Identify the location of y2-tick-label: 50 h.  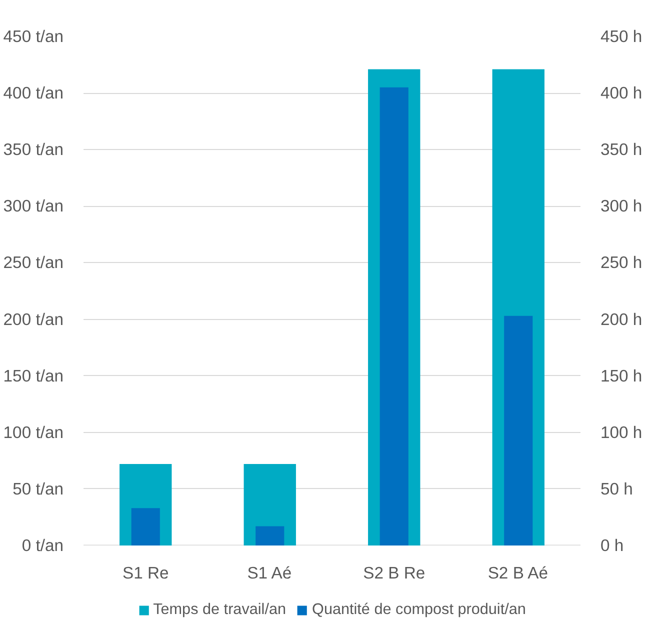
(616, 488).